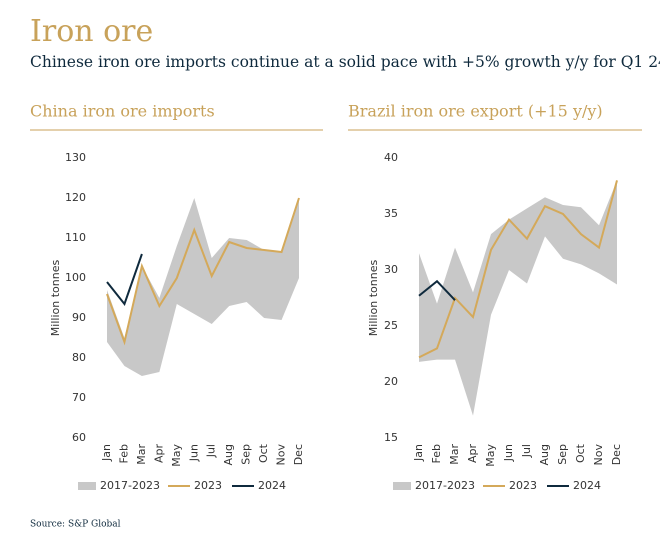 Image resolution: width=660 pixels, height=539 pixels. Describe the element at coordinates (75, 237) in the screenshot. I see `y-tick-label: 110` at that location.